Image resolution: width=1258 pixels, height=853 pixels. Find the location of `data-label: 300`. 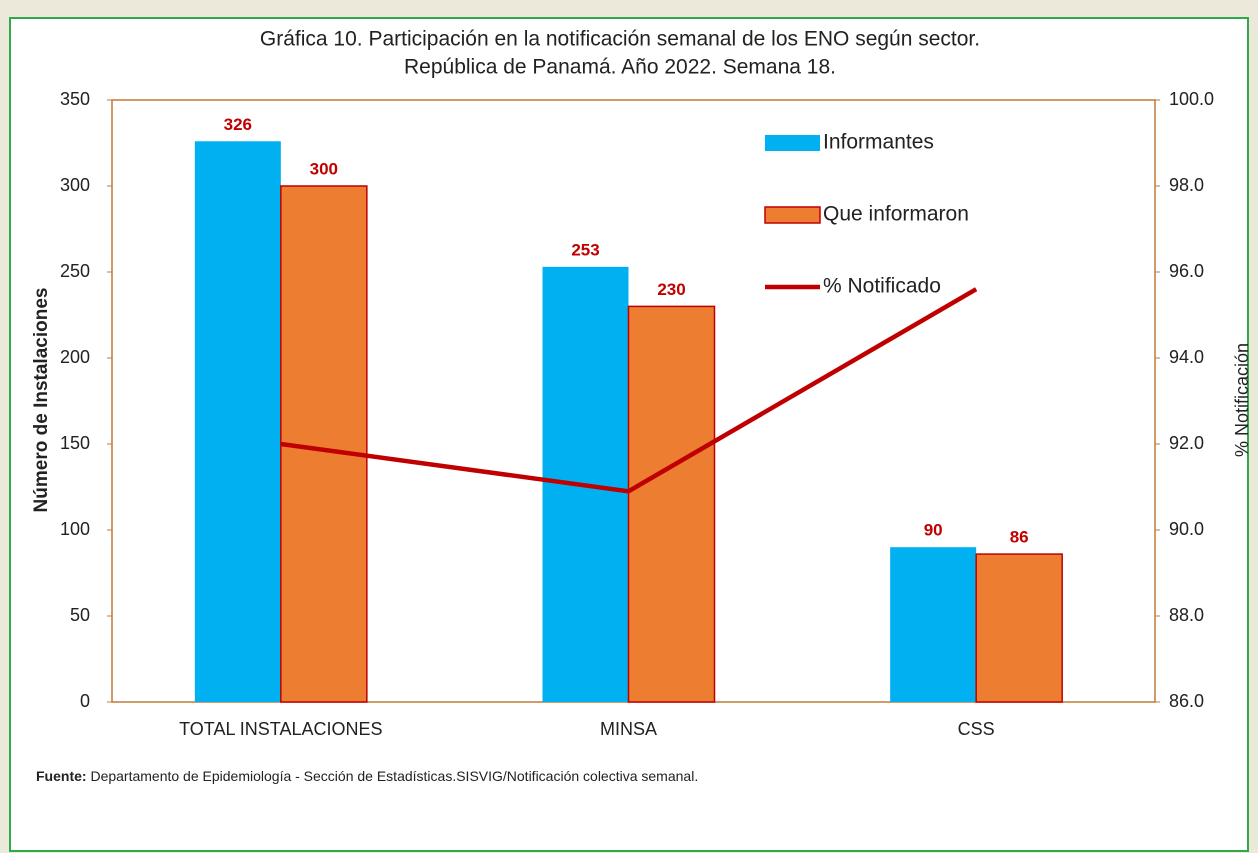

data-label: 300 is located at coordinates (324, 168).